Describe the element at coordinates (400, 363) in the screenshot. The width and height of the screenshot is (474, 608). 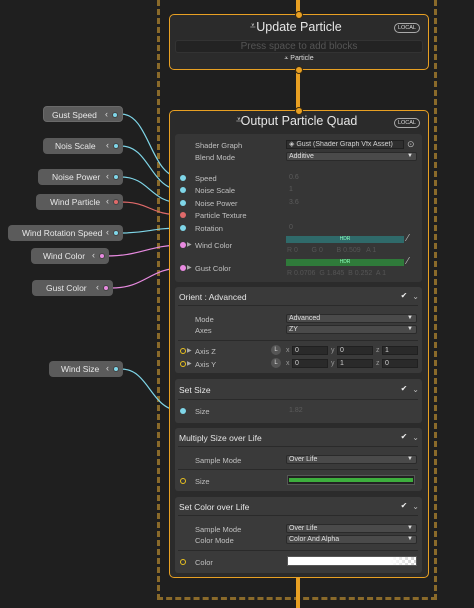
I see `axis-y-z-field: 0` at that location.